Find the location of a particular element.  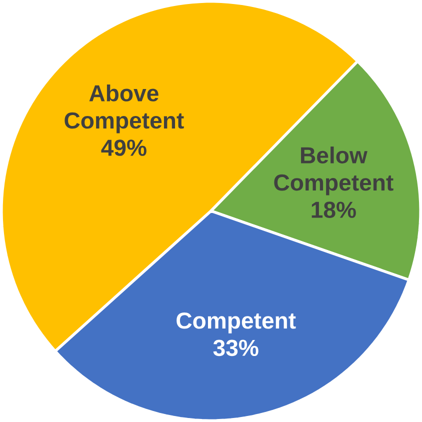

data-label: 33% is located at coordinates (235, 348).